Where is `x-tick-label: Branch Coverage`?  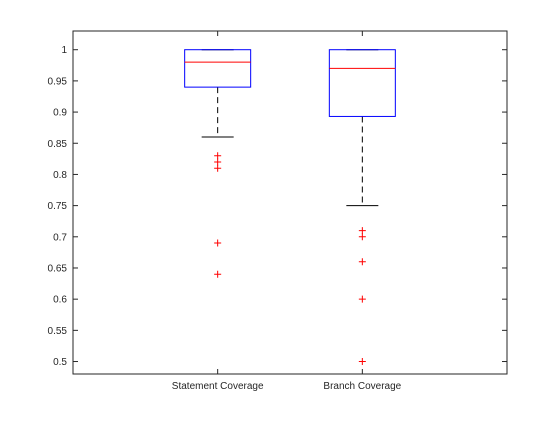 x-tick-label: Branch Coverage is located at coordinates (362, 386).